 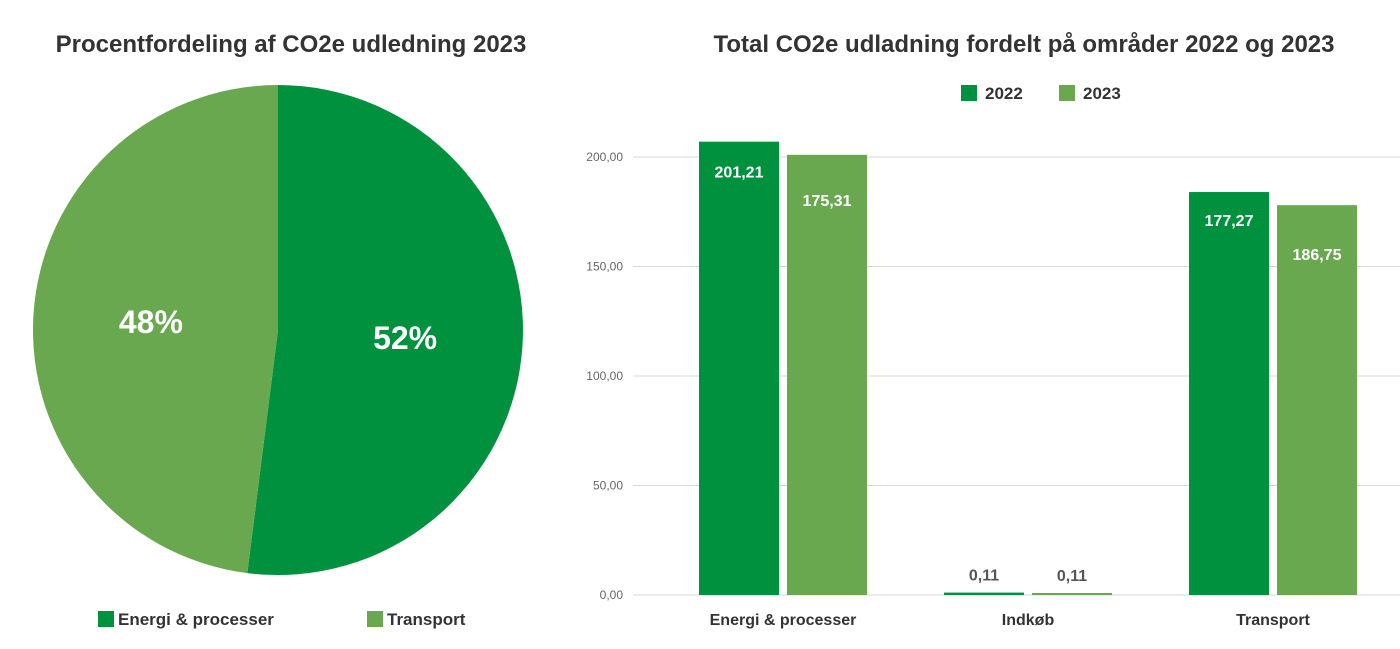 I want to click on bar-value-label: 186,75, so click(x=1317, y=255).